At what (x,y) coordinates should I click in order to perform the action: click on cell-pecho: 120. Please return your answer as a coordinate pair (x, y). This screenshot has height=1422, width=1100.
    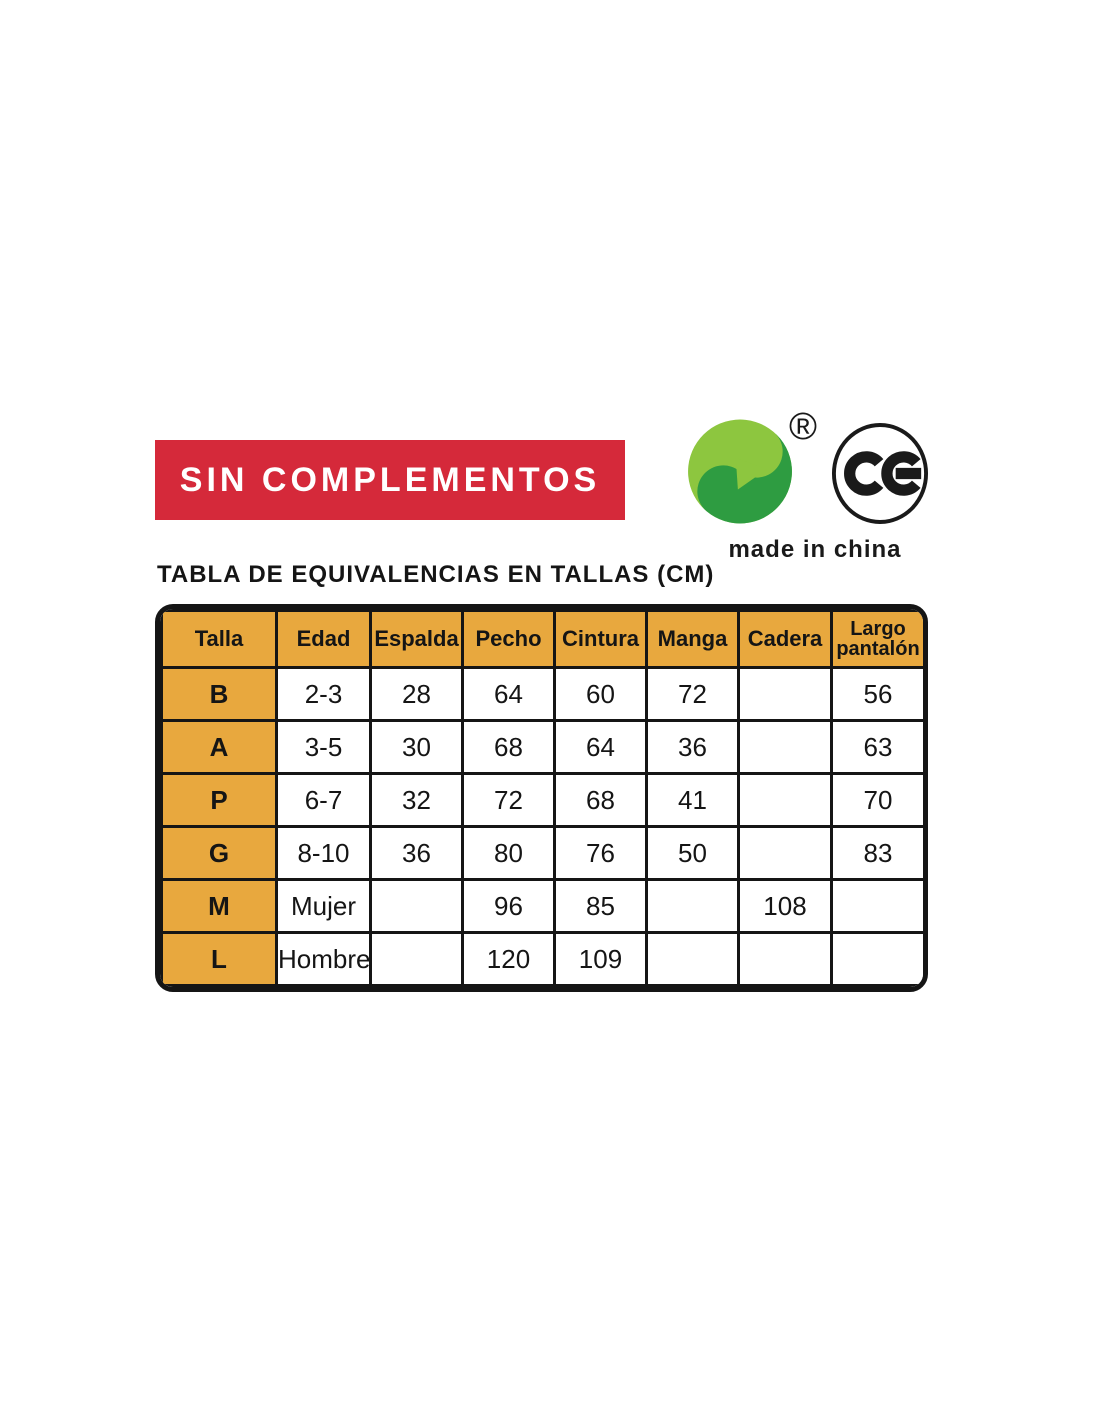
    Looking at the image, I should click on (508, 959).